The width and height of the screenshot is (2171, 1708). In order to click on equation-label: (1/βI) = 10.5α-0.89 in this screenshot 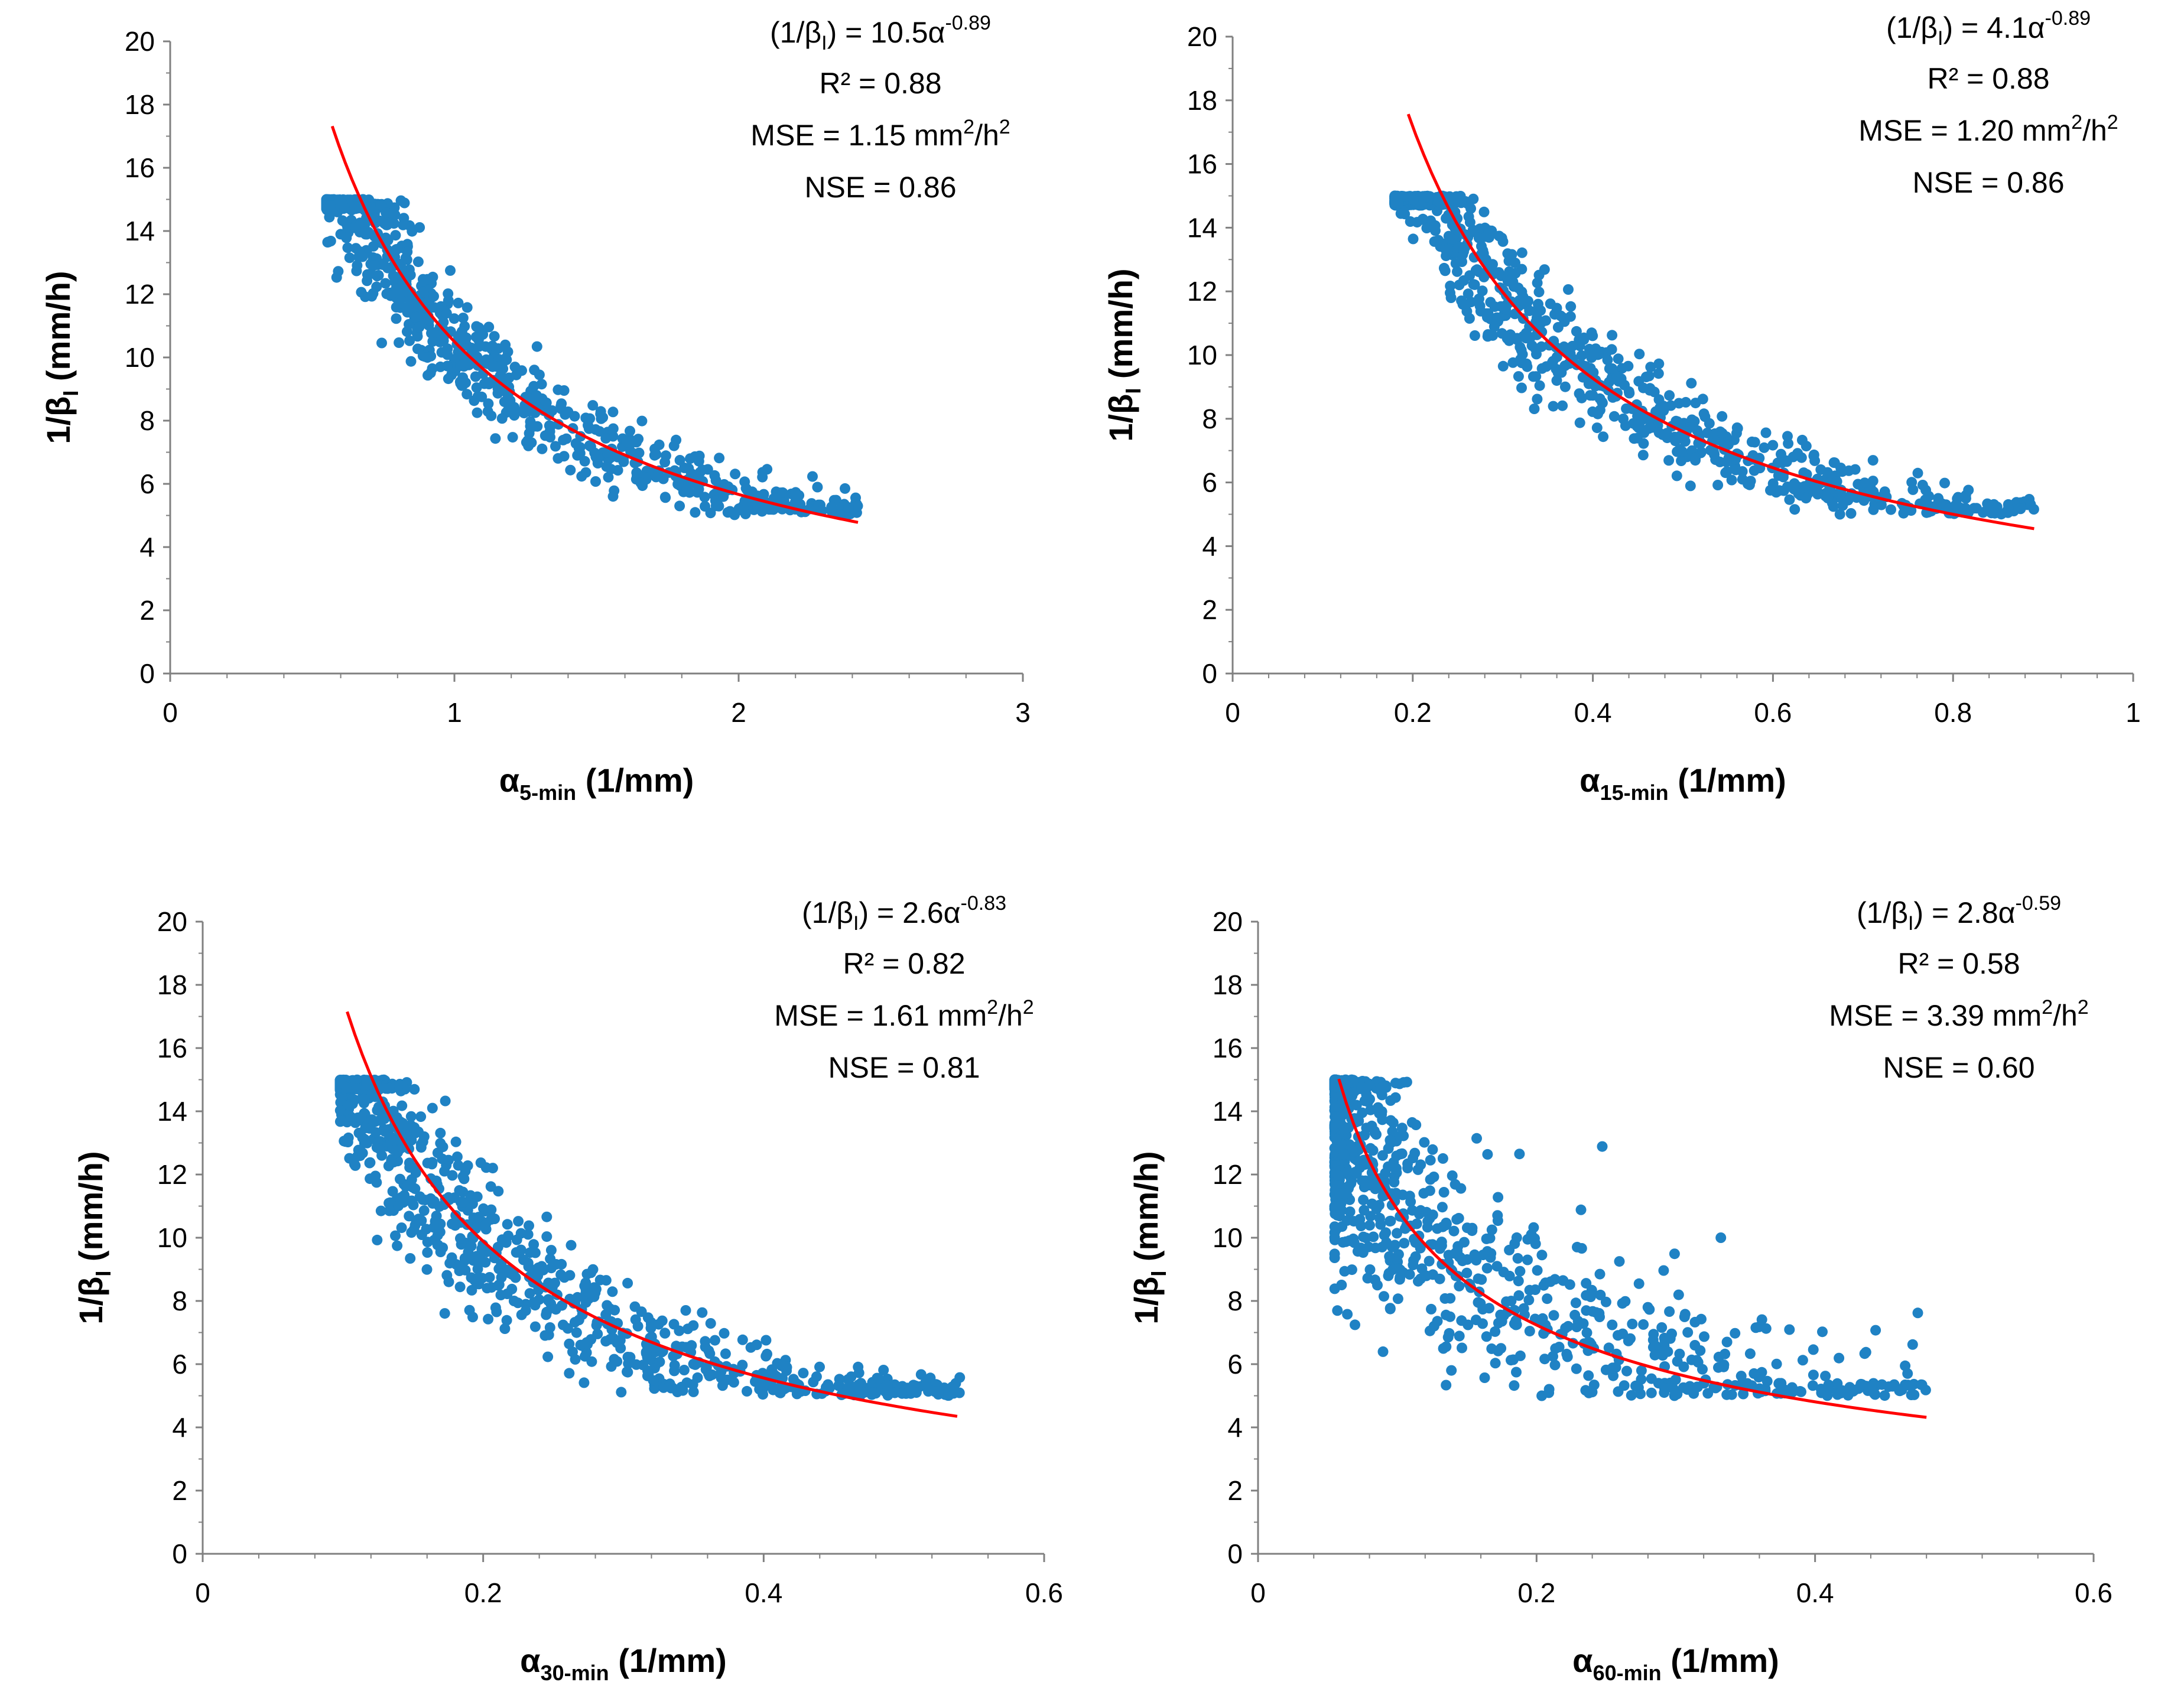, I will do `click(880, 33)`.